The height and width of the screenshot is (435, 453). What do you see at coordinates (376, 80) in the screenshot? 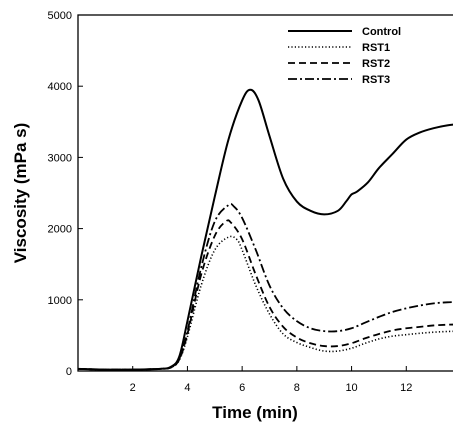
I see `legend-label-rst3: RST3` at bounding box center [376, 80].